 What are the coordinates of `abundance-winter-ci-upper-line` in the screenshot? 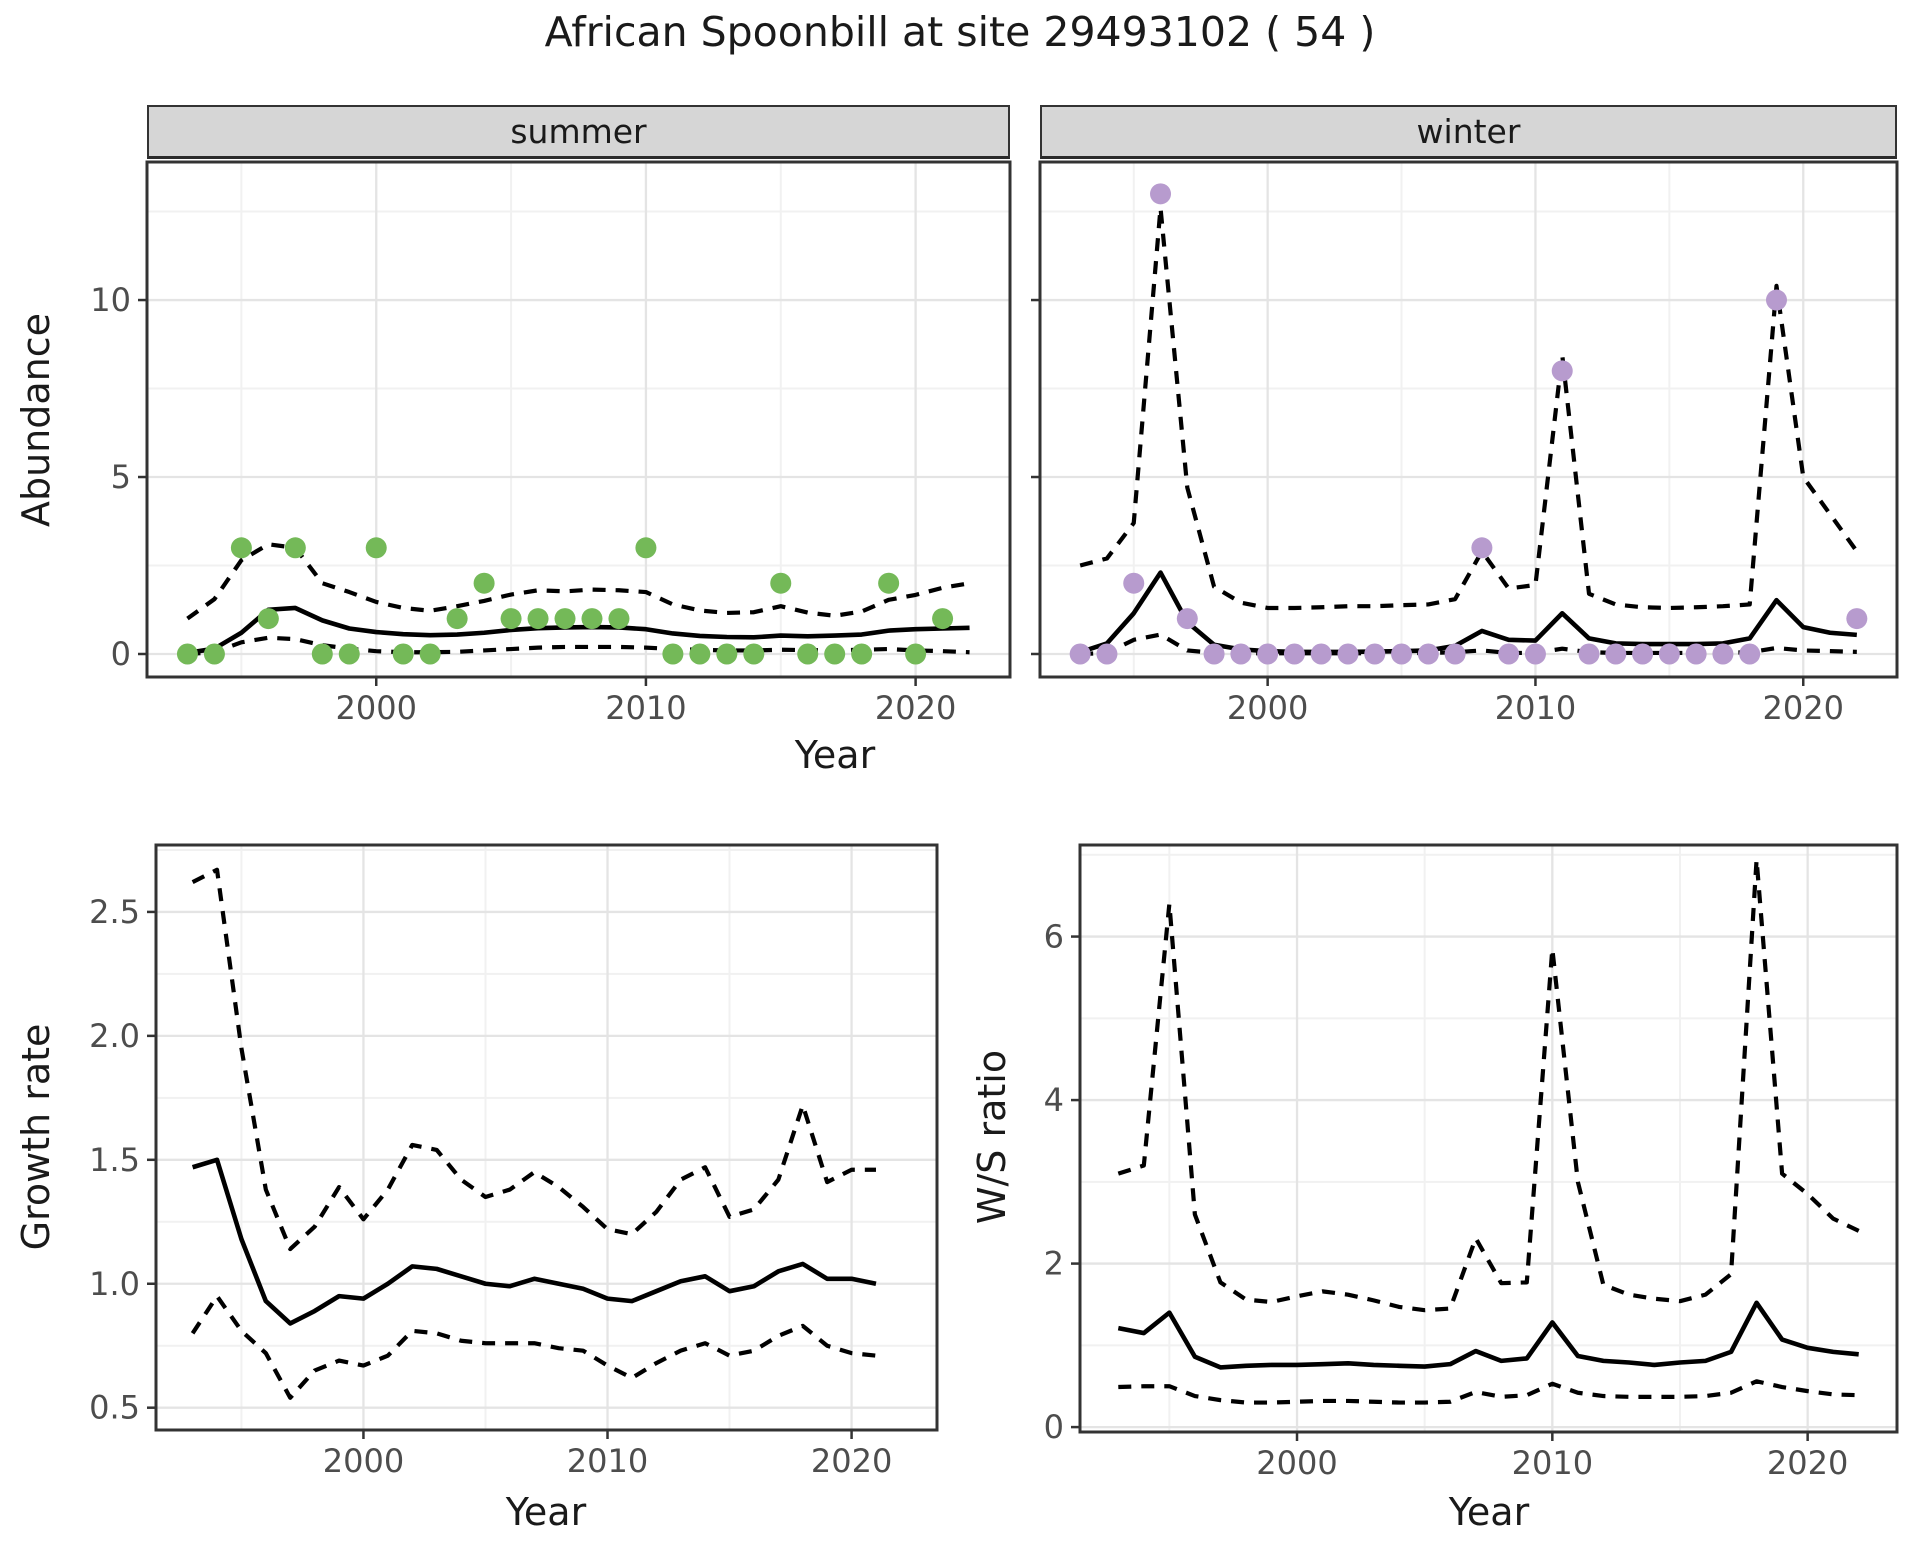 It's located at (1469, 408).